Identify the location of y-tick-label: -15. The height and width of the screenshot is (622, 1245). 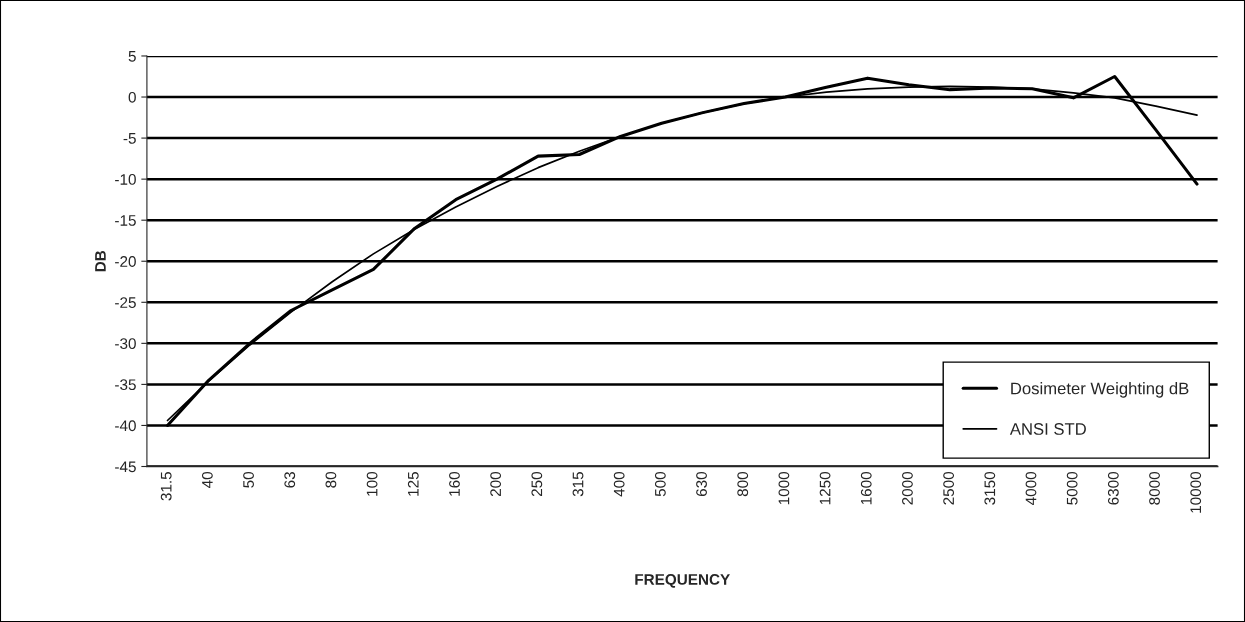
(125, 220).